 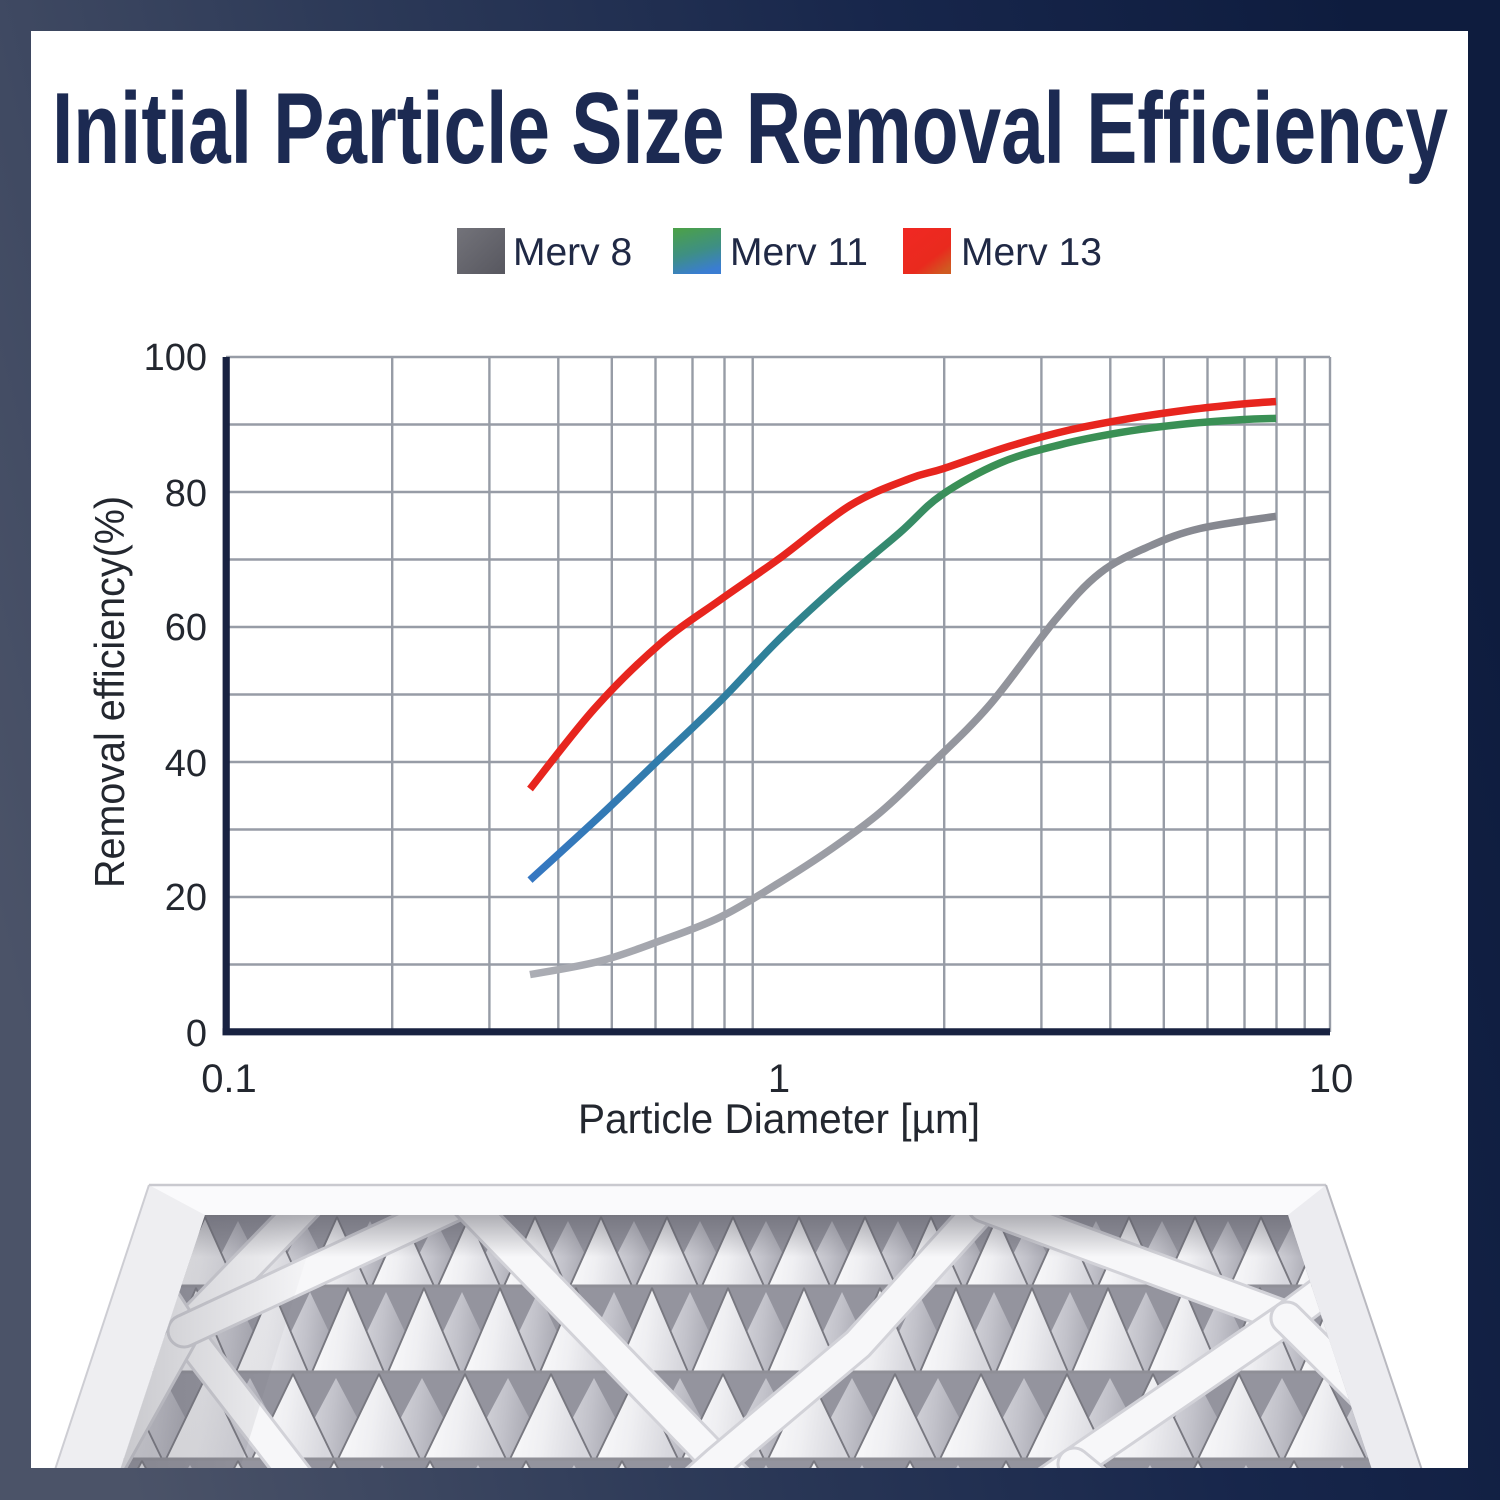 I want to click on svg-text: 40, so click(x=186, y=764).